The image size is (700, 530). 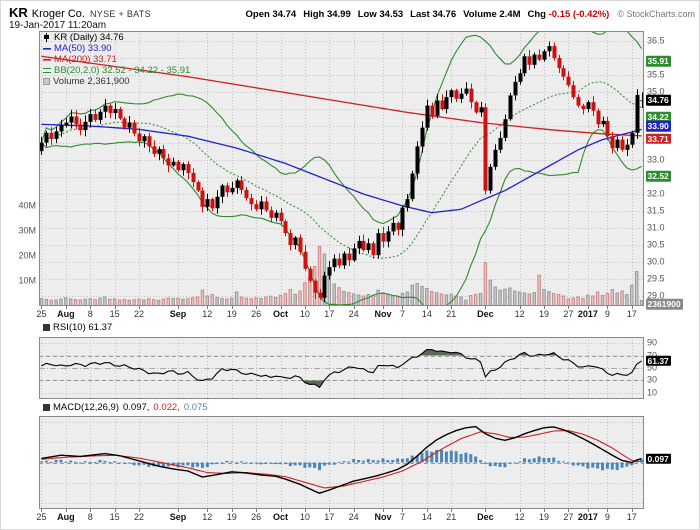 What do you see at coordinates (444, 14) in the screenshot?
I see `last-value: 34.76` at bounding box center [444, 14].